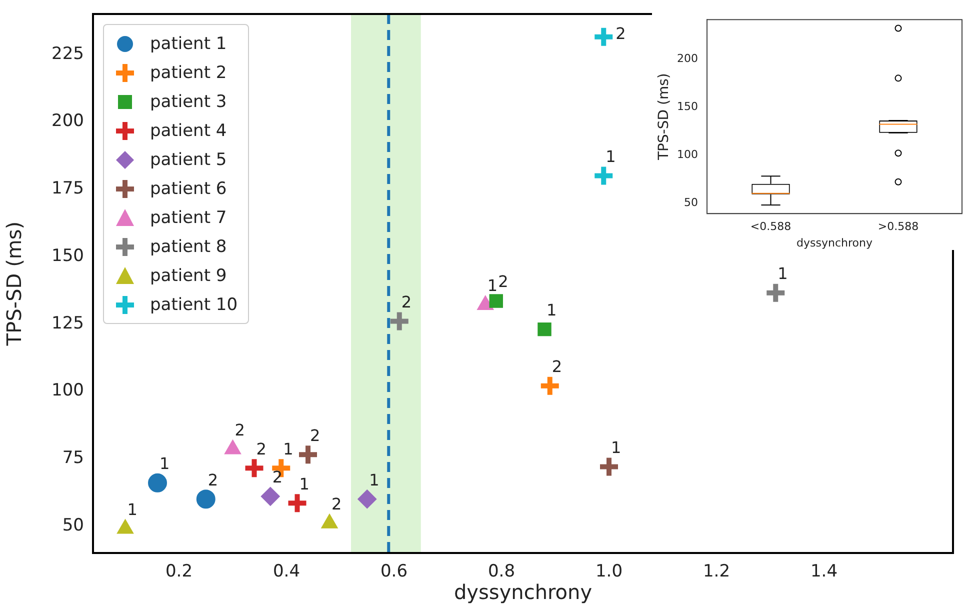 The width and height of the screenshot is (967, 610). What do you see at coordinates (286, 572) in the screenshot?
I see `x-tick-label: 0.4` at bounding box center [286, 572].